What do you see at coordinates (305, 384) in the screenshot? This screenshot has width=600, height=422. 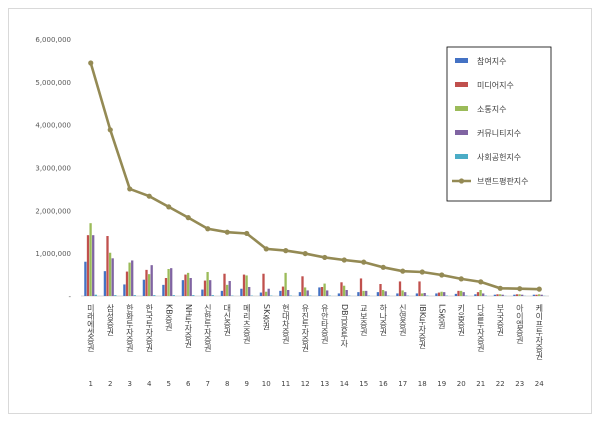 I see `x-rank-label: 12` at bounding box center [305, 384].